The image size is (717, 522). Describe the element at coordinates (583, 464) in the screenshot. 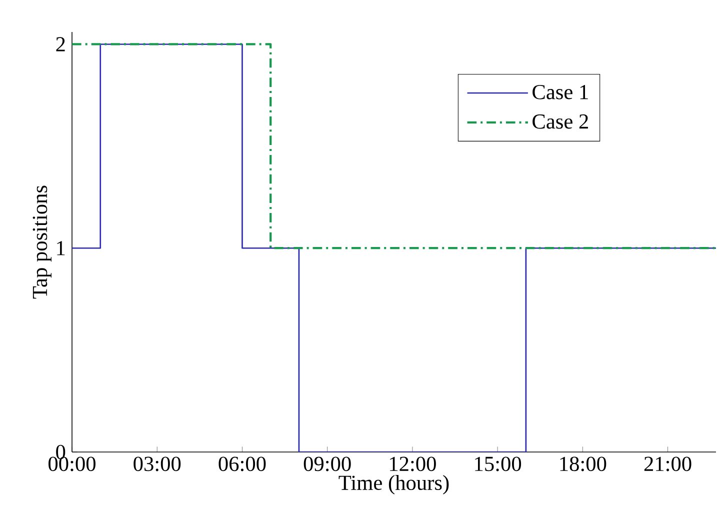

I see `x-tick-label: 18:00` at that location.